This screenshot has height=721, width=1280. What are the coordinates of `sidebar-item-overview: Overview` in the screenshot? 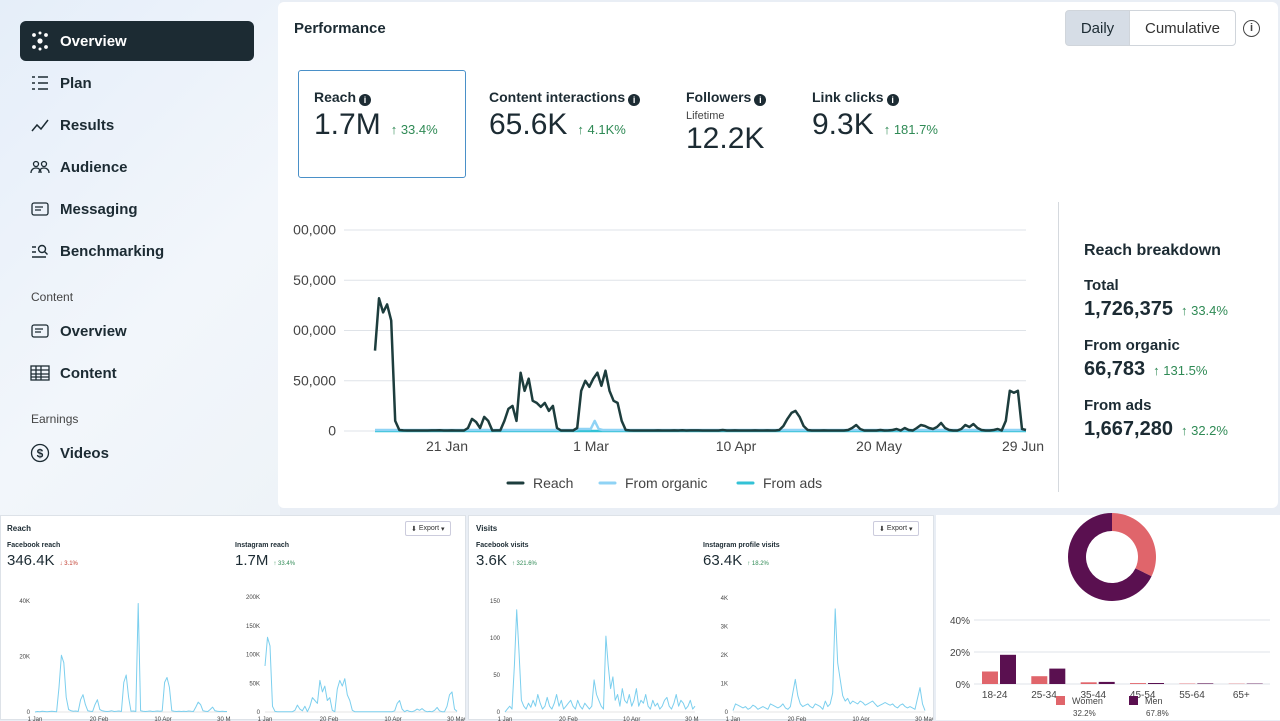 It's located at (137, 41).